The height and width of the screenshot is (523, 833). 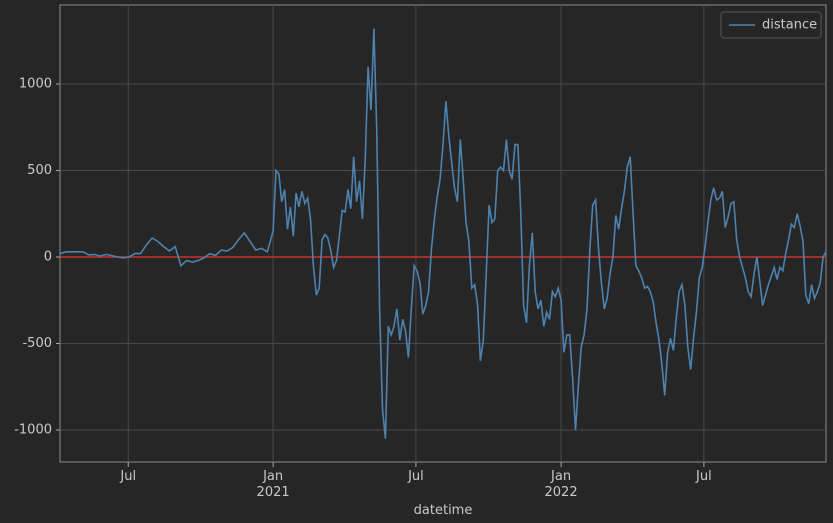 I want to click on x-tick-label: Jan 2021, so click(x=273, y=484).